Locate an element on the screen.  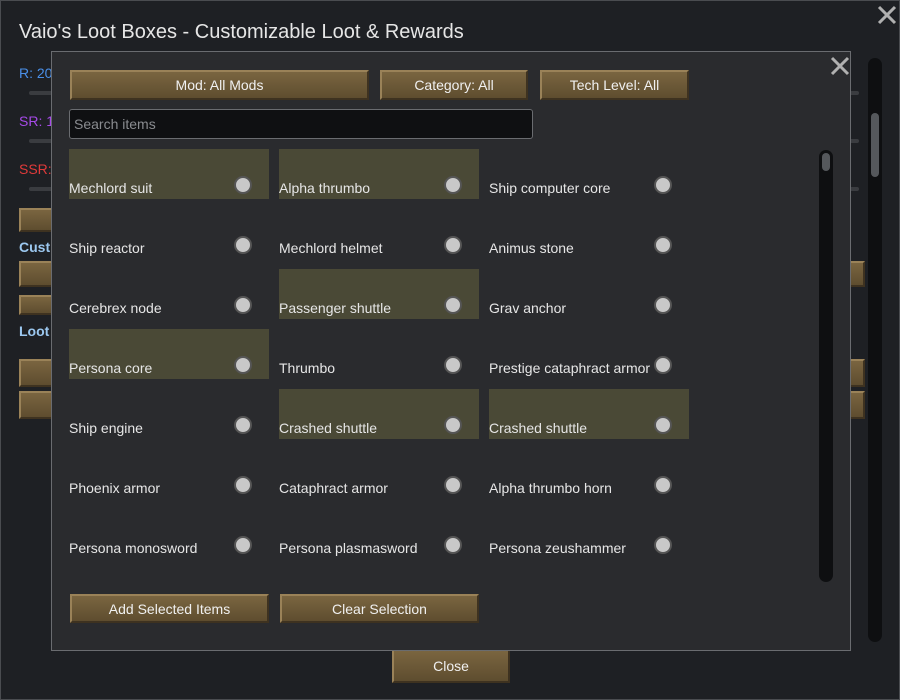
item-cell: Animus stone is located at coordinates (589, 234).